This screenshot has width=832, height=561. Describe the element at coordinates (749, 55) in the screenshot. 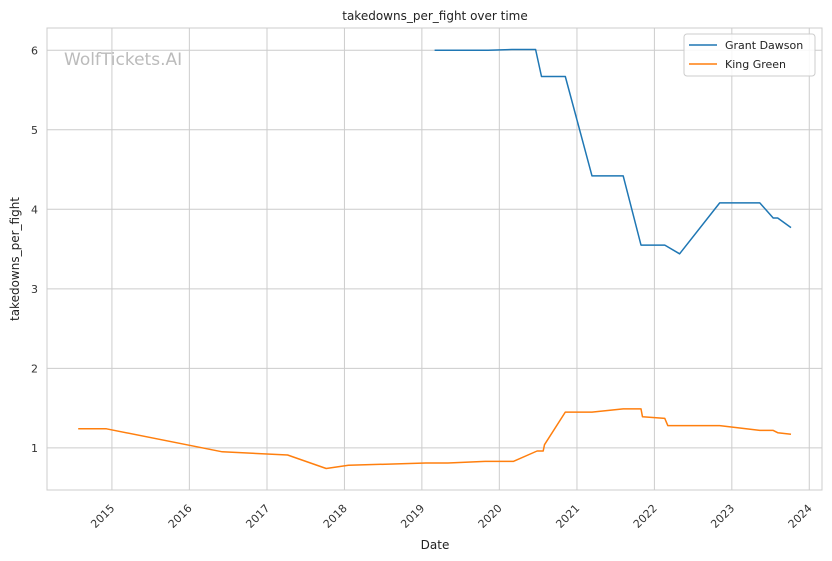

I see `legend: Grant Dawson King Green` at that location.